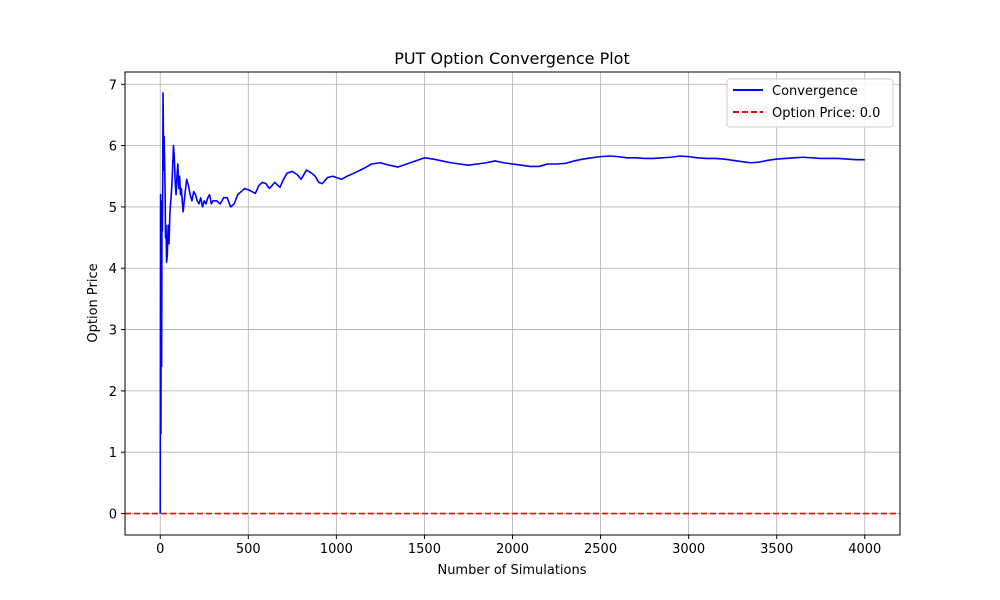 The width and height of the screenshot is (1000, 600). What do you see at coordinates (113, 453) in the screenshot?
I see `y-tick-label: 1` at bounding box center [113, 453].